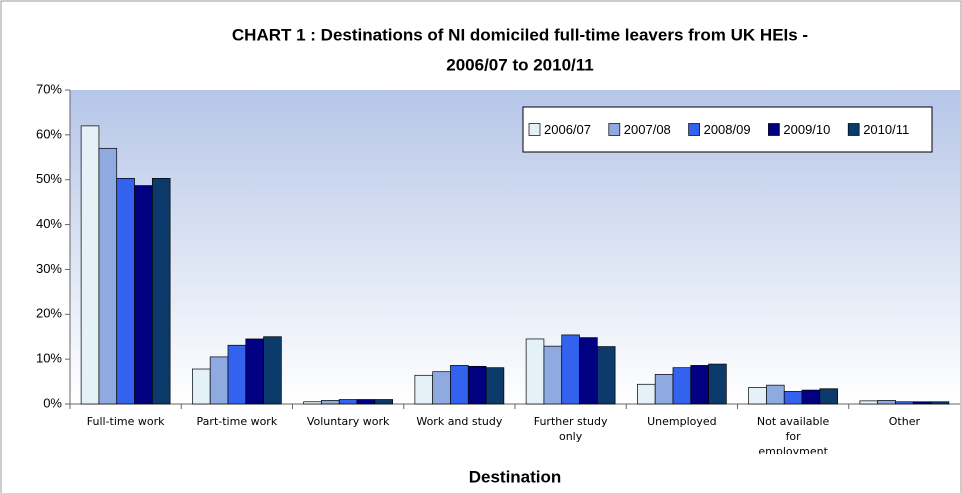 The image size is (962, 493). I want to click on legend-label: 2009/10, so click(806, 129).